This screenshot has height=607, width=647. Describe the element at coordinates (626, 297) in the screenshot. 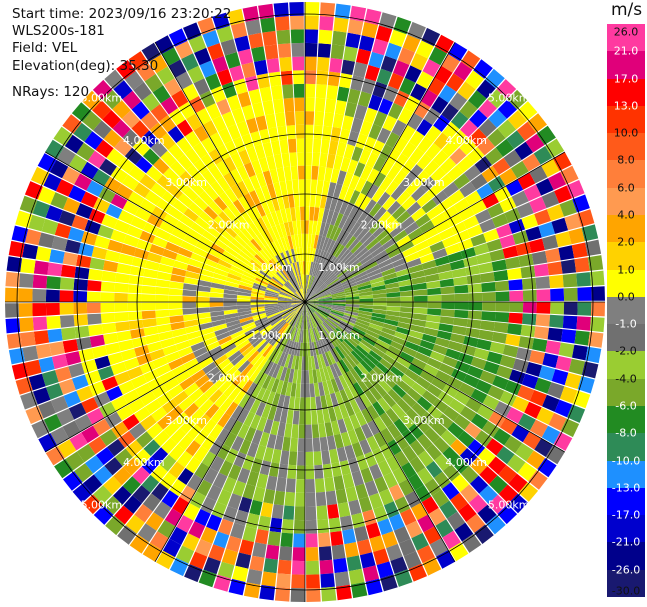

I see `colorbar-tick-label: 0.0` at that location.